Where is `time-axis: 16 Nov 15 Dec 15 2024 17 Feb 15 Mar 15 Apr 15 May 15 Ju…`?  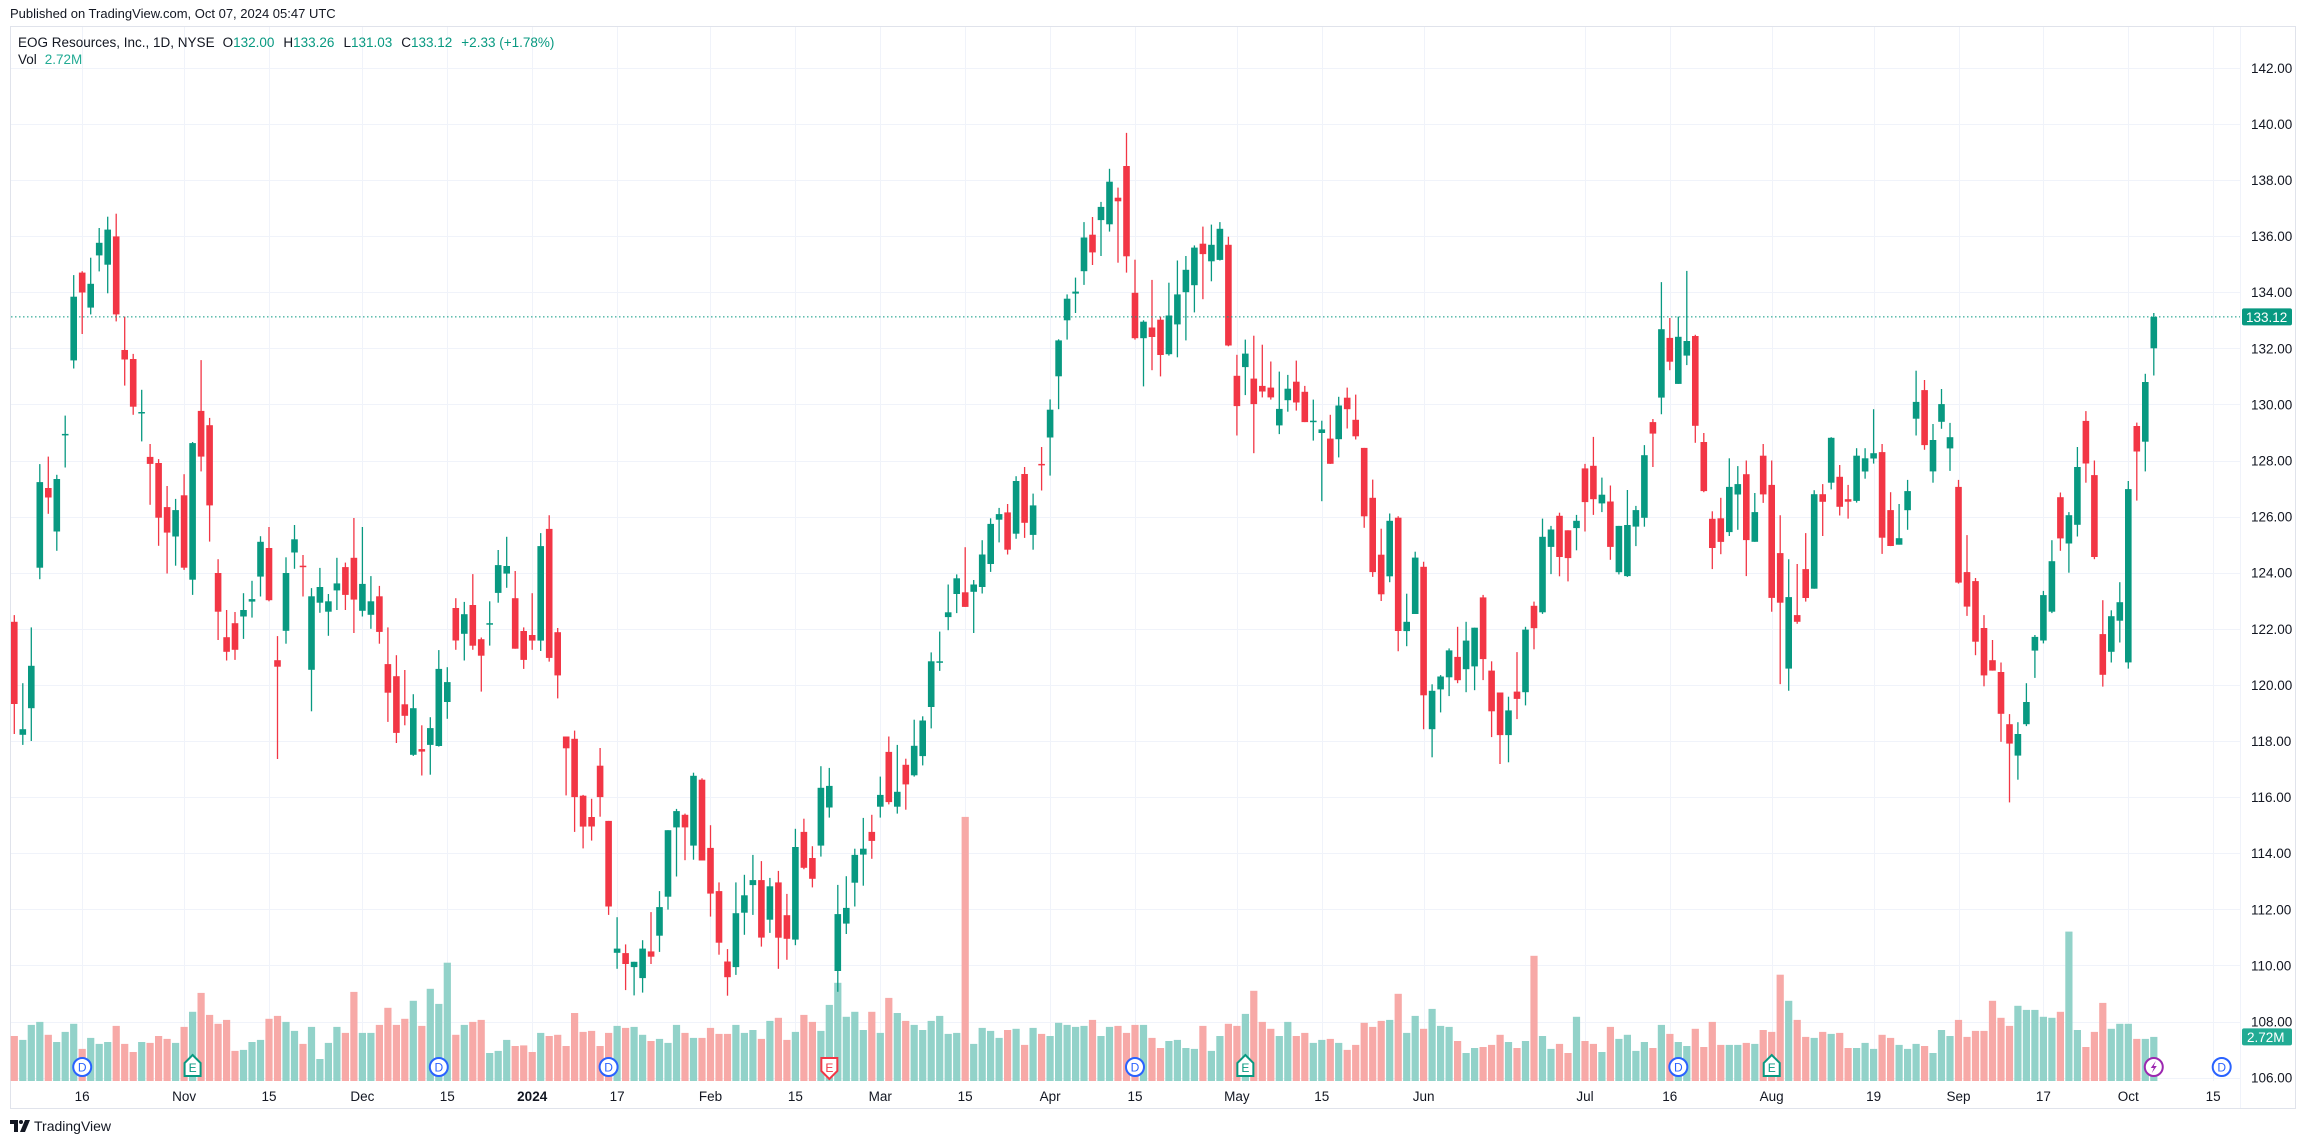 time-axis: 16 Nov 15 Dec 15 2024 17 Feb 15 Mar 15 Apr 15 May 15 Ju… is located at coordinates (1148, 1096).